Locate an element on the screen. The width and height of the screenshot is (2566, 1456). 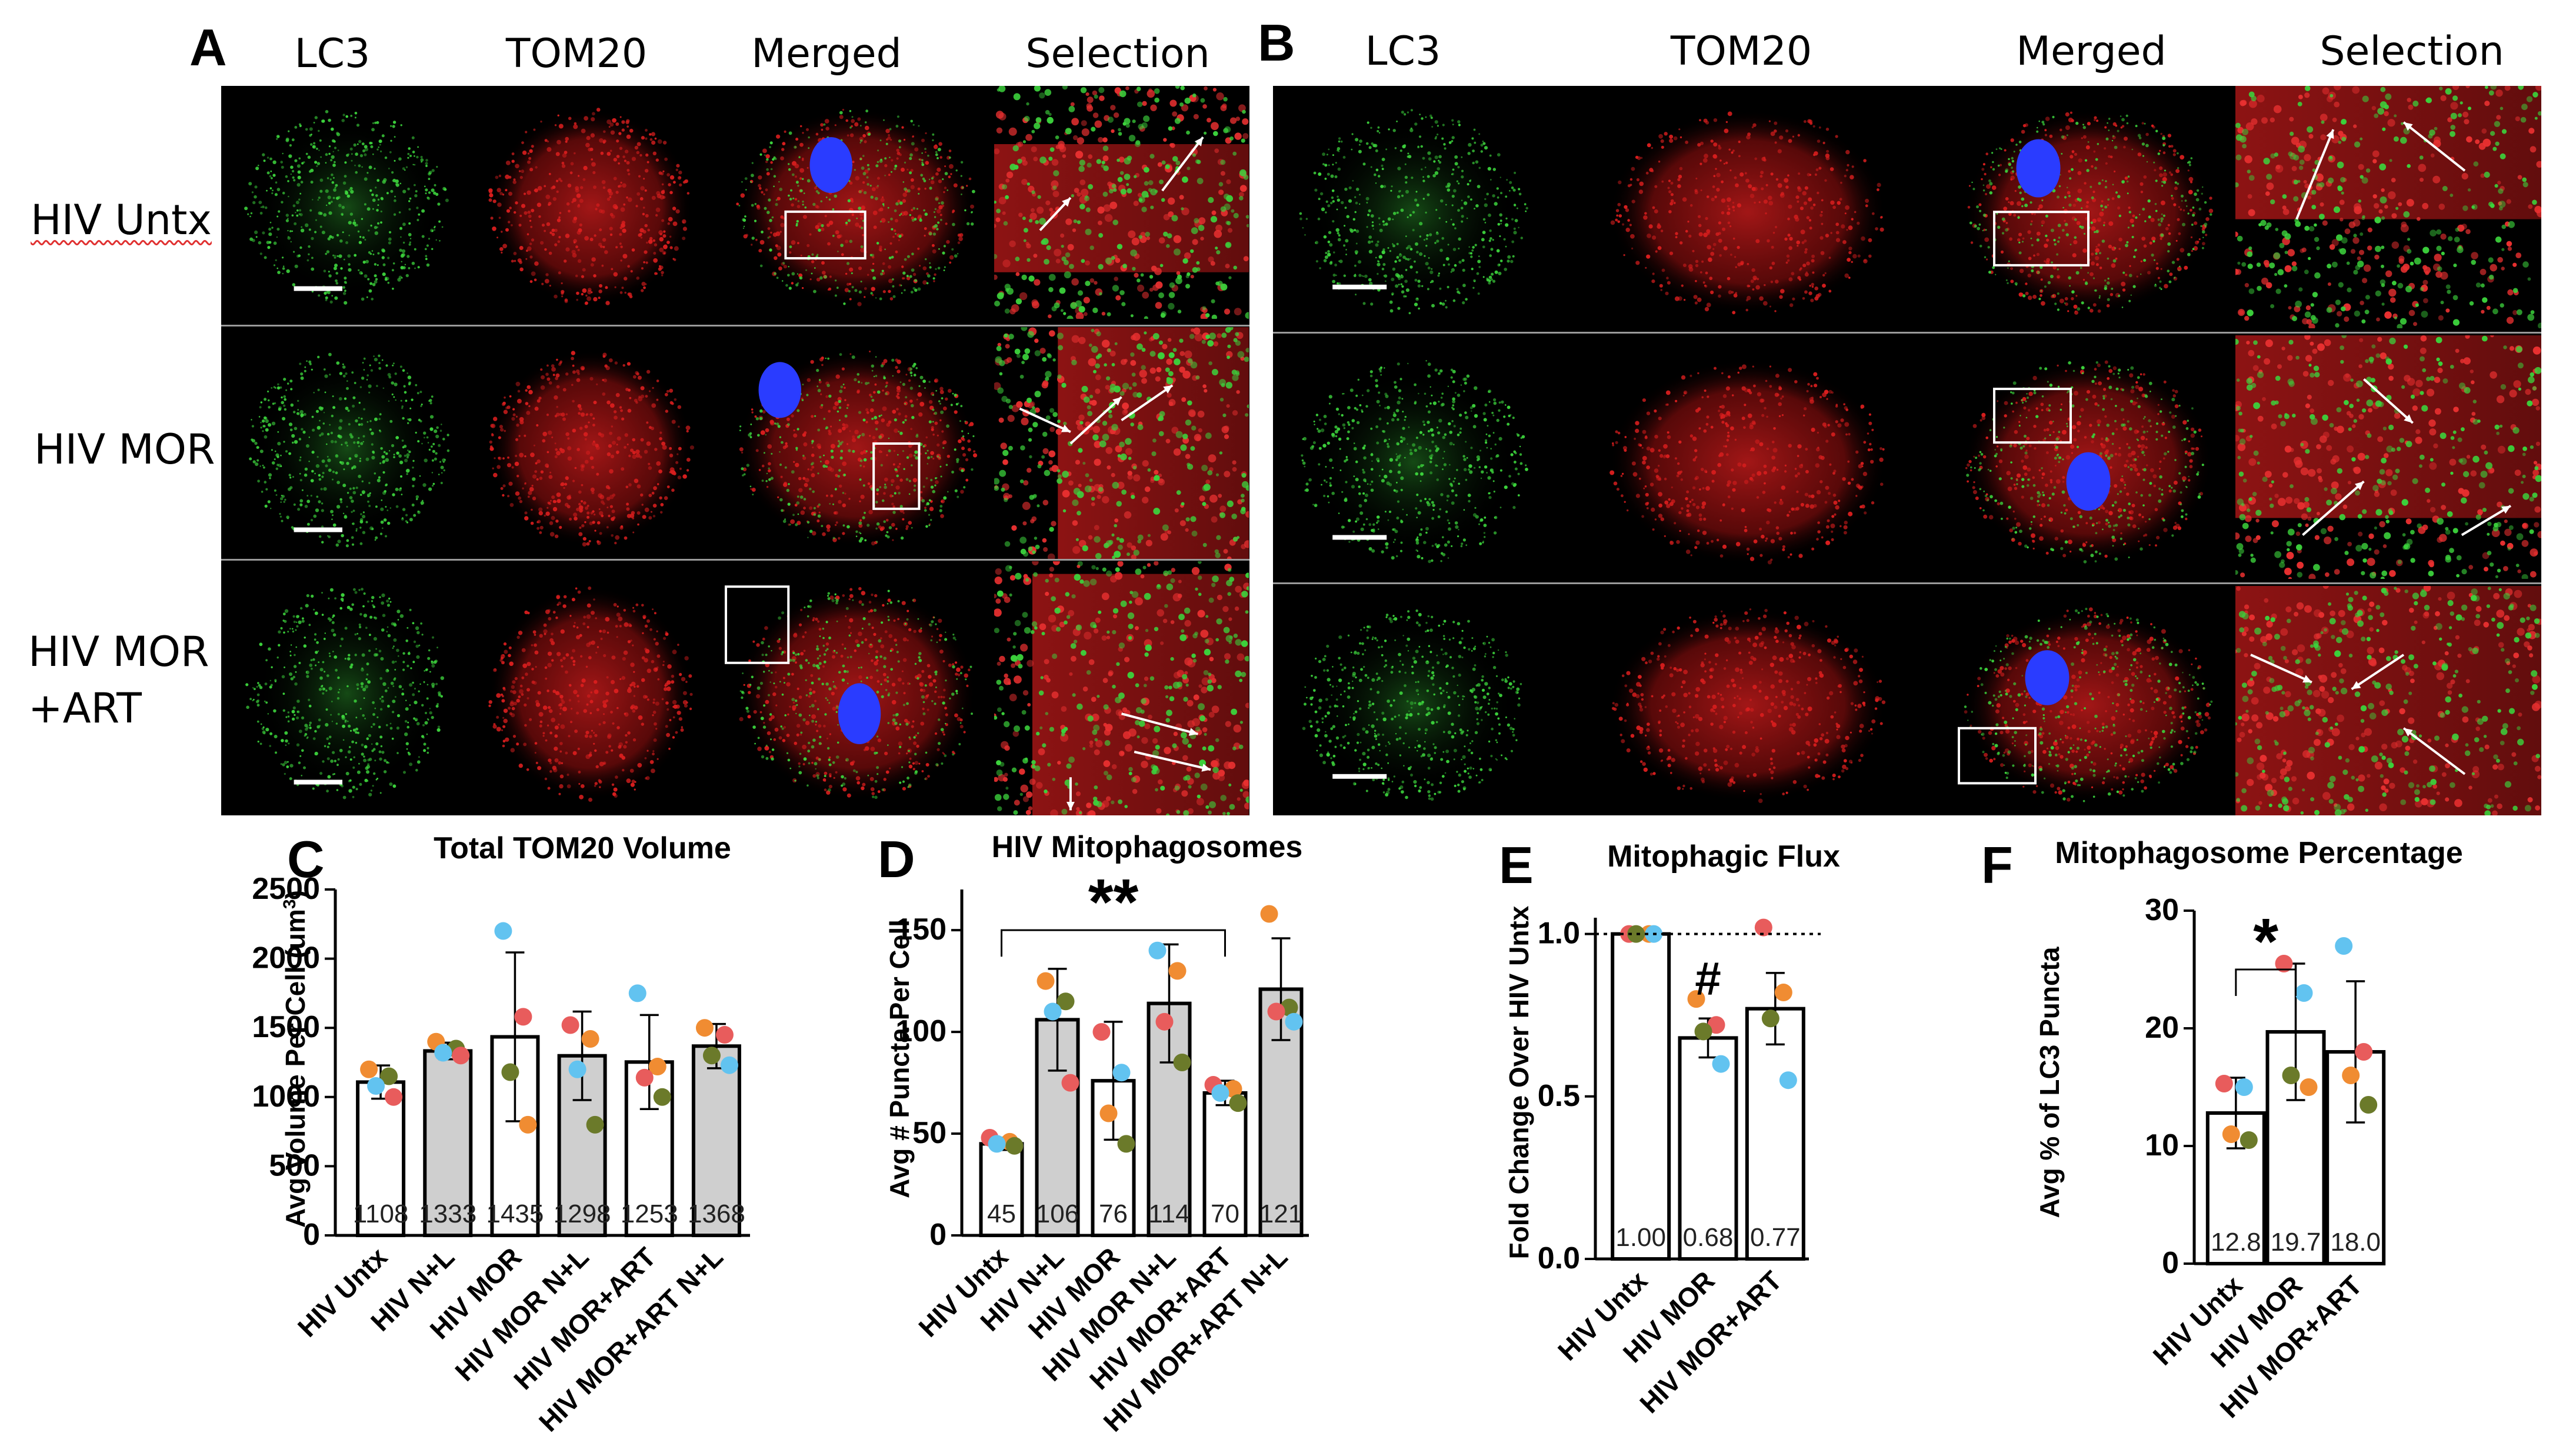
significance-hash: # is located at coordinates (1708, 978).